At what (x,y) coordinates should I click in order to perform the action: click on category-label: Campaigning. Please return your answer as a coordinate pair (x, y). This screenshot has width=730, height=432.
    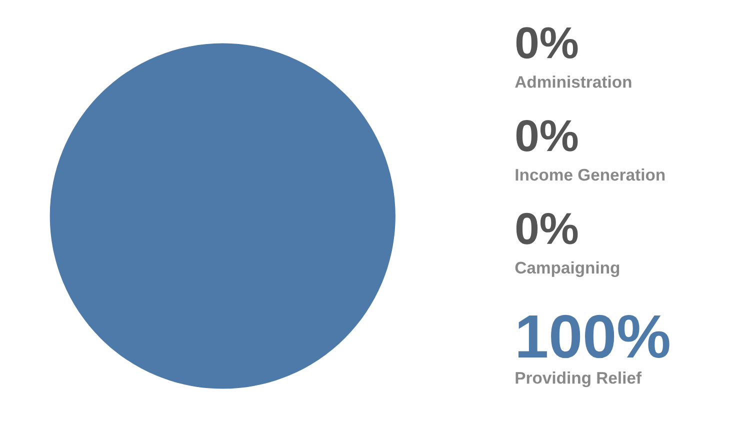
    Looking at the image, I should click on (567, 269).